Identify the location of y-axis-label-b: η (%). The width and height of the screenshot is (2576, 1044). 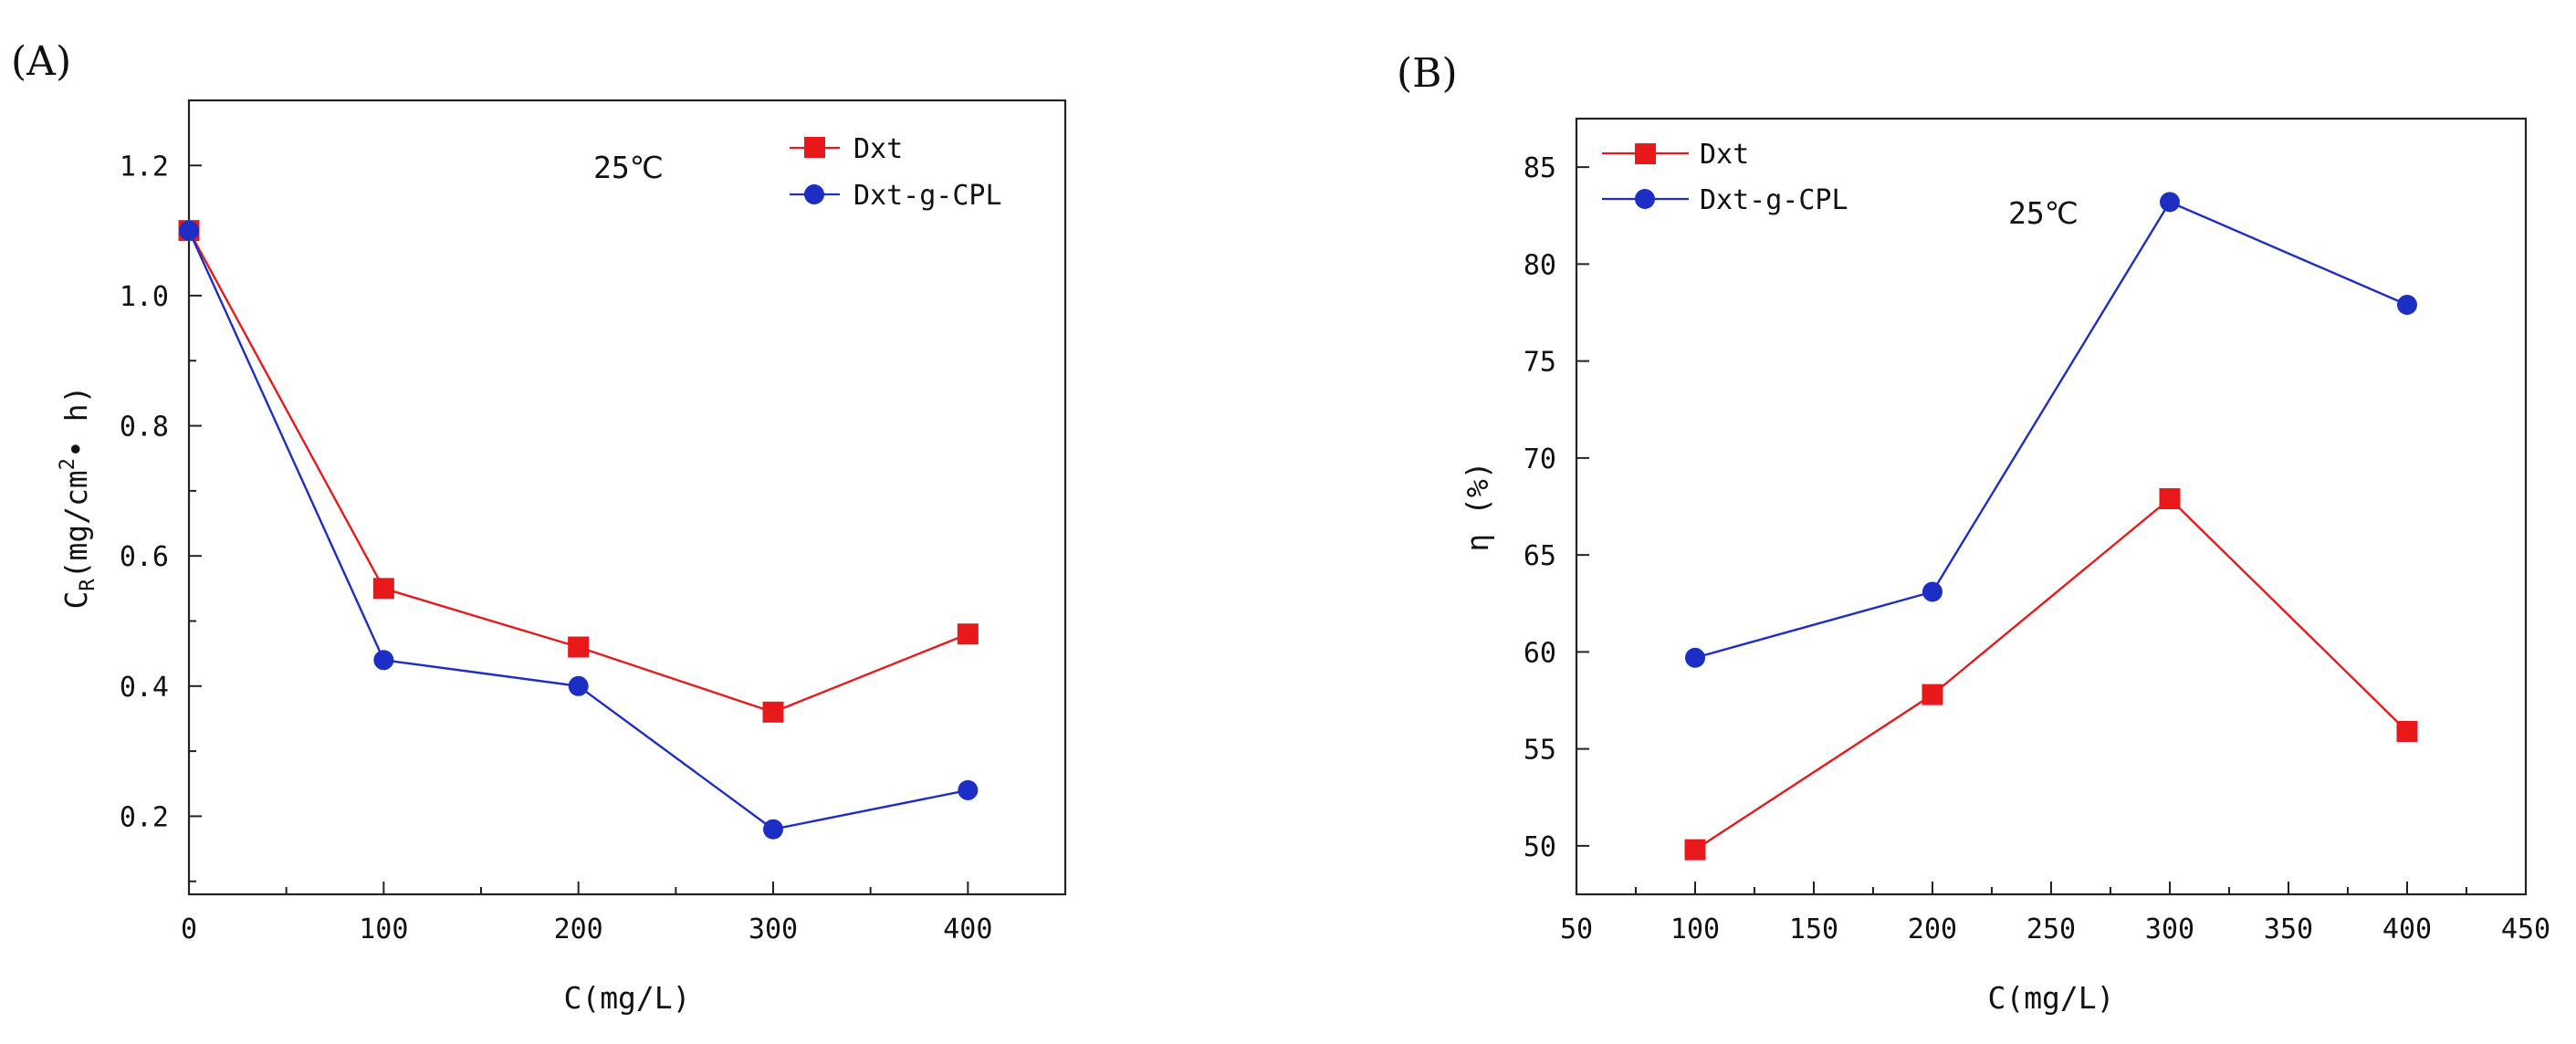
(1478, 506).